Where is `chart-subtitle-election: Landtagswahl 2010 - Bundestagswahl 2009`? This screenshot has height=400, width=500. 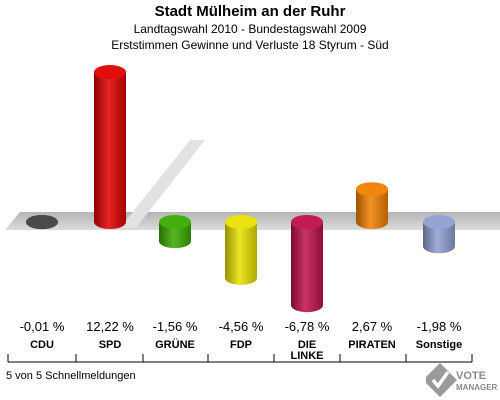 chart-subtitle-election: Landtagswahl 2010 - Bundestagswahl 2009 is located at coordinates (250, 29).